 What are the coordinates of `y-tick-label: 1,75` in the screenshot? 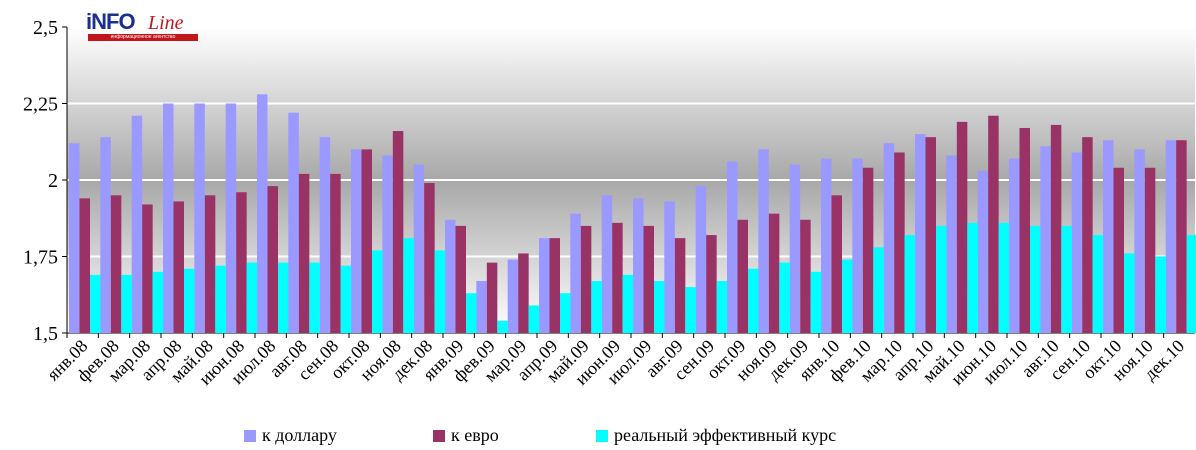 It's located at (40, 258).